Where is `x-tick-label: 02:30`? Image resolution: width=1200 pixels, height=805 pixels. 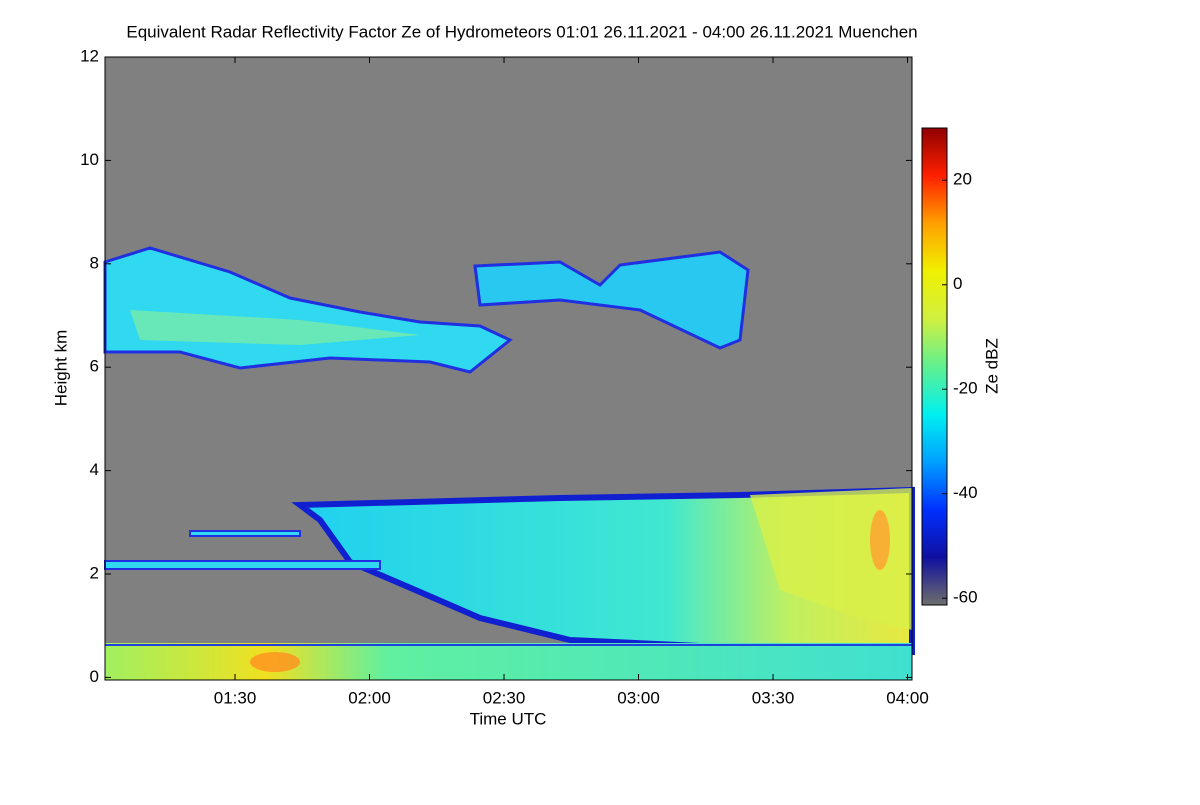 x-tick-label: 02:30 is located at coordinates (504, 697).